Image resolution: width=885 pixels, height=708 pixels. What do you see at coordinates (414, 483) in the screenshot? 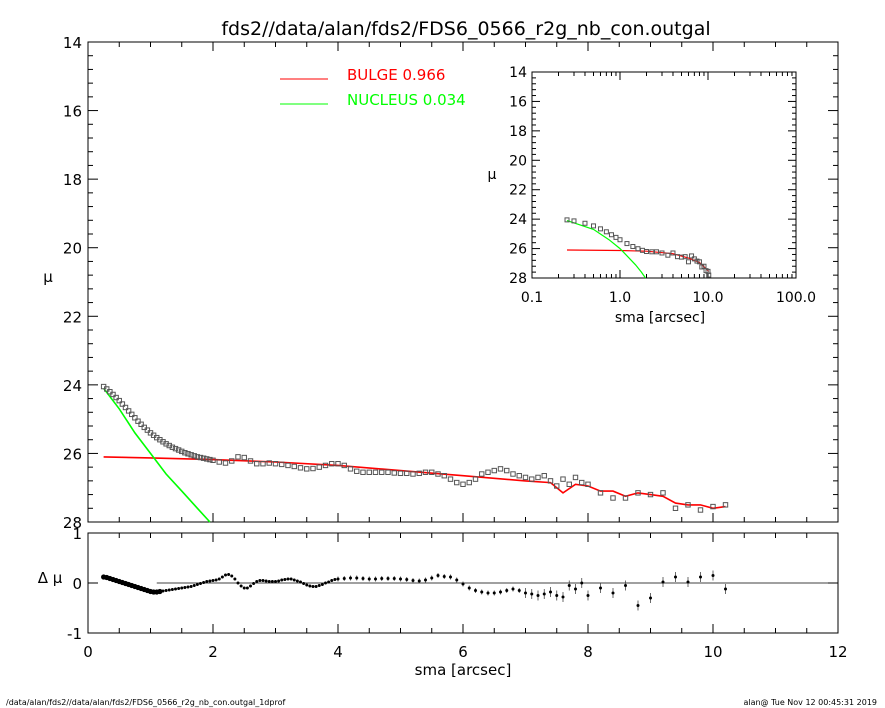
I see `bulge-line` at bounding box center [414, 483].